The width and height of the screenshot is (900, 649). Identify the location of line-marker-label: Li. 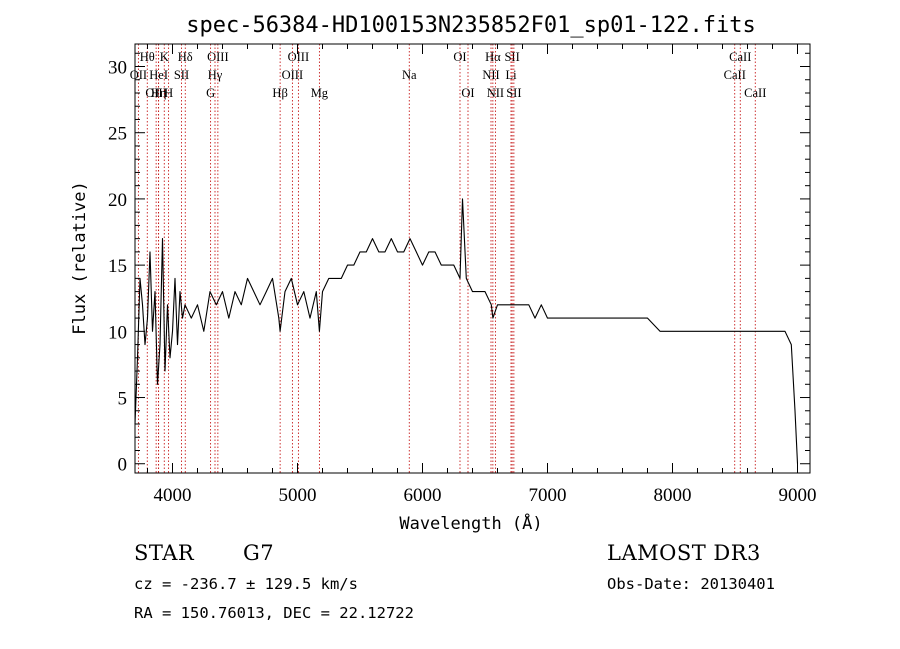
(511, 75).